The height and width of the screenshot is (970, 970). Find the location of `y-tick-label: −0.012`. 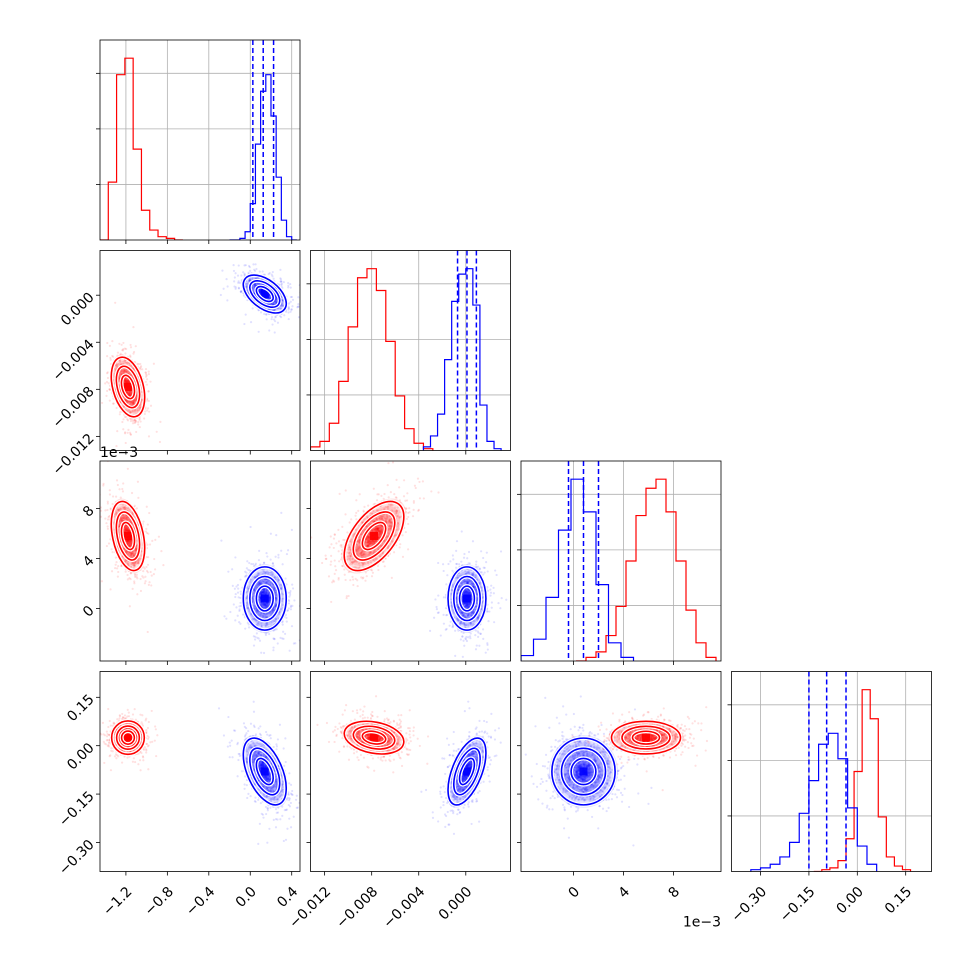

y-tick-label: −0.012 is located at coordinates (74, 455).